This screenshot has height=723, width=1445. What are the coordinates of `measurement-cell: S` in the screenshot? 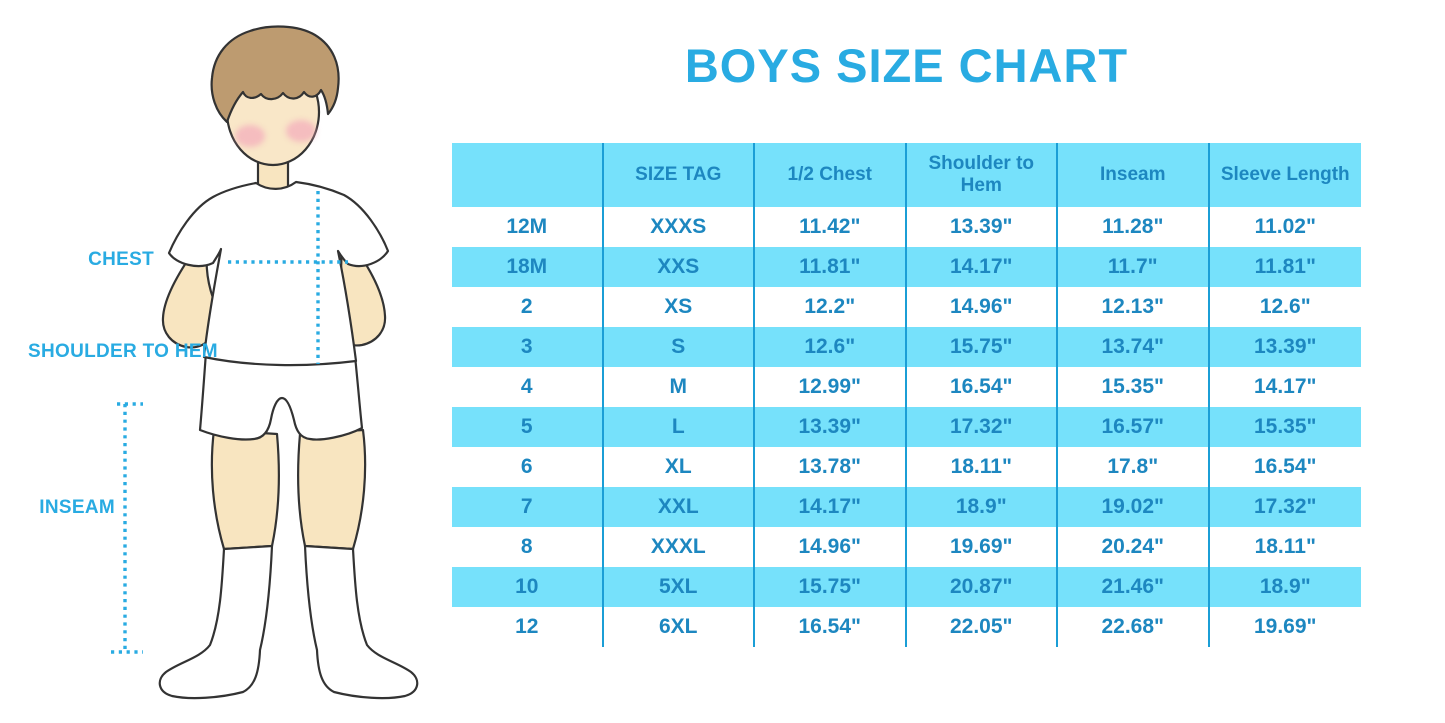 It's located at (679, 347).